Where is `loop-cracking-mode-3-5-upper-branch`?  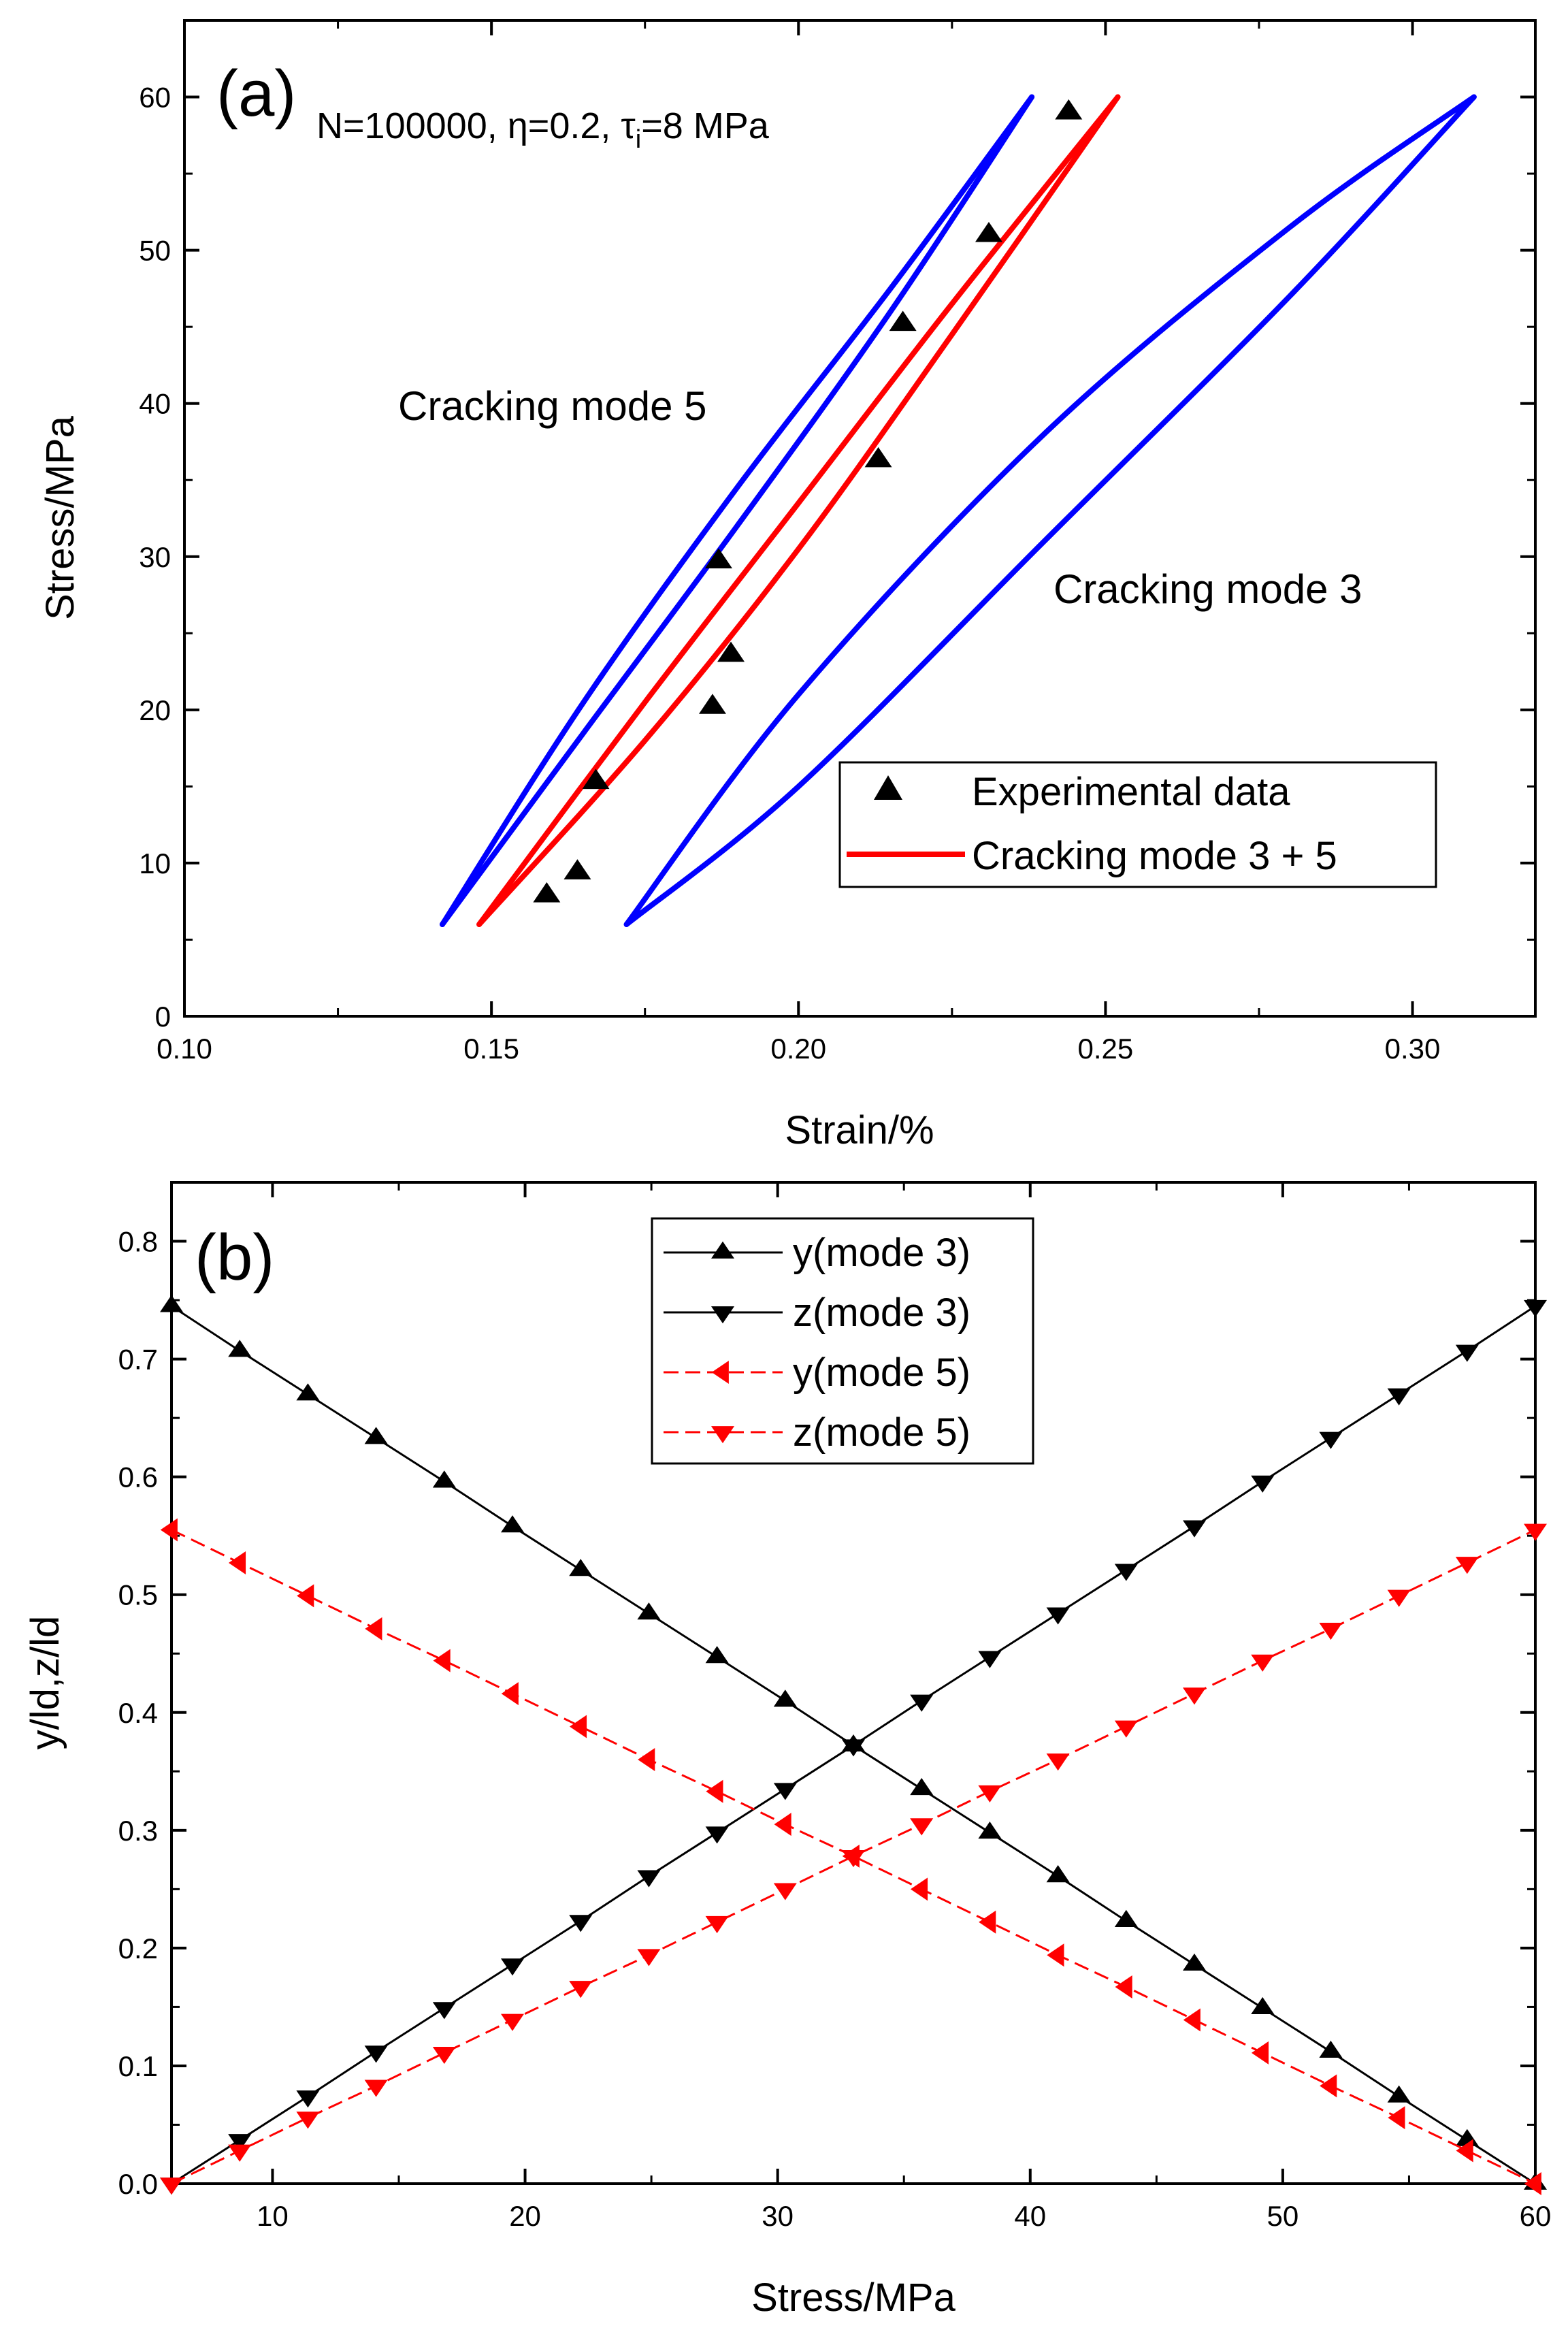
loop-cracking-mode-3-5-upper-branch is located at coordinates (799, 510).